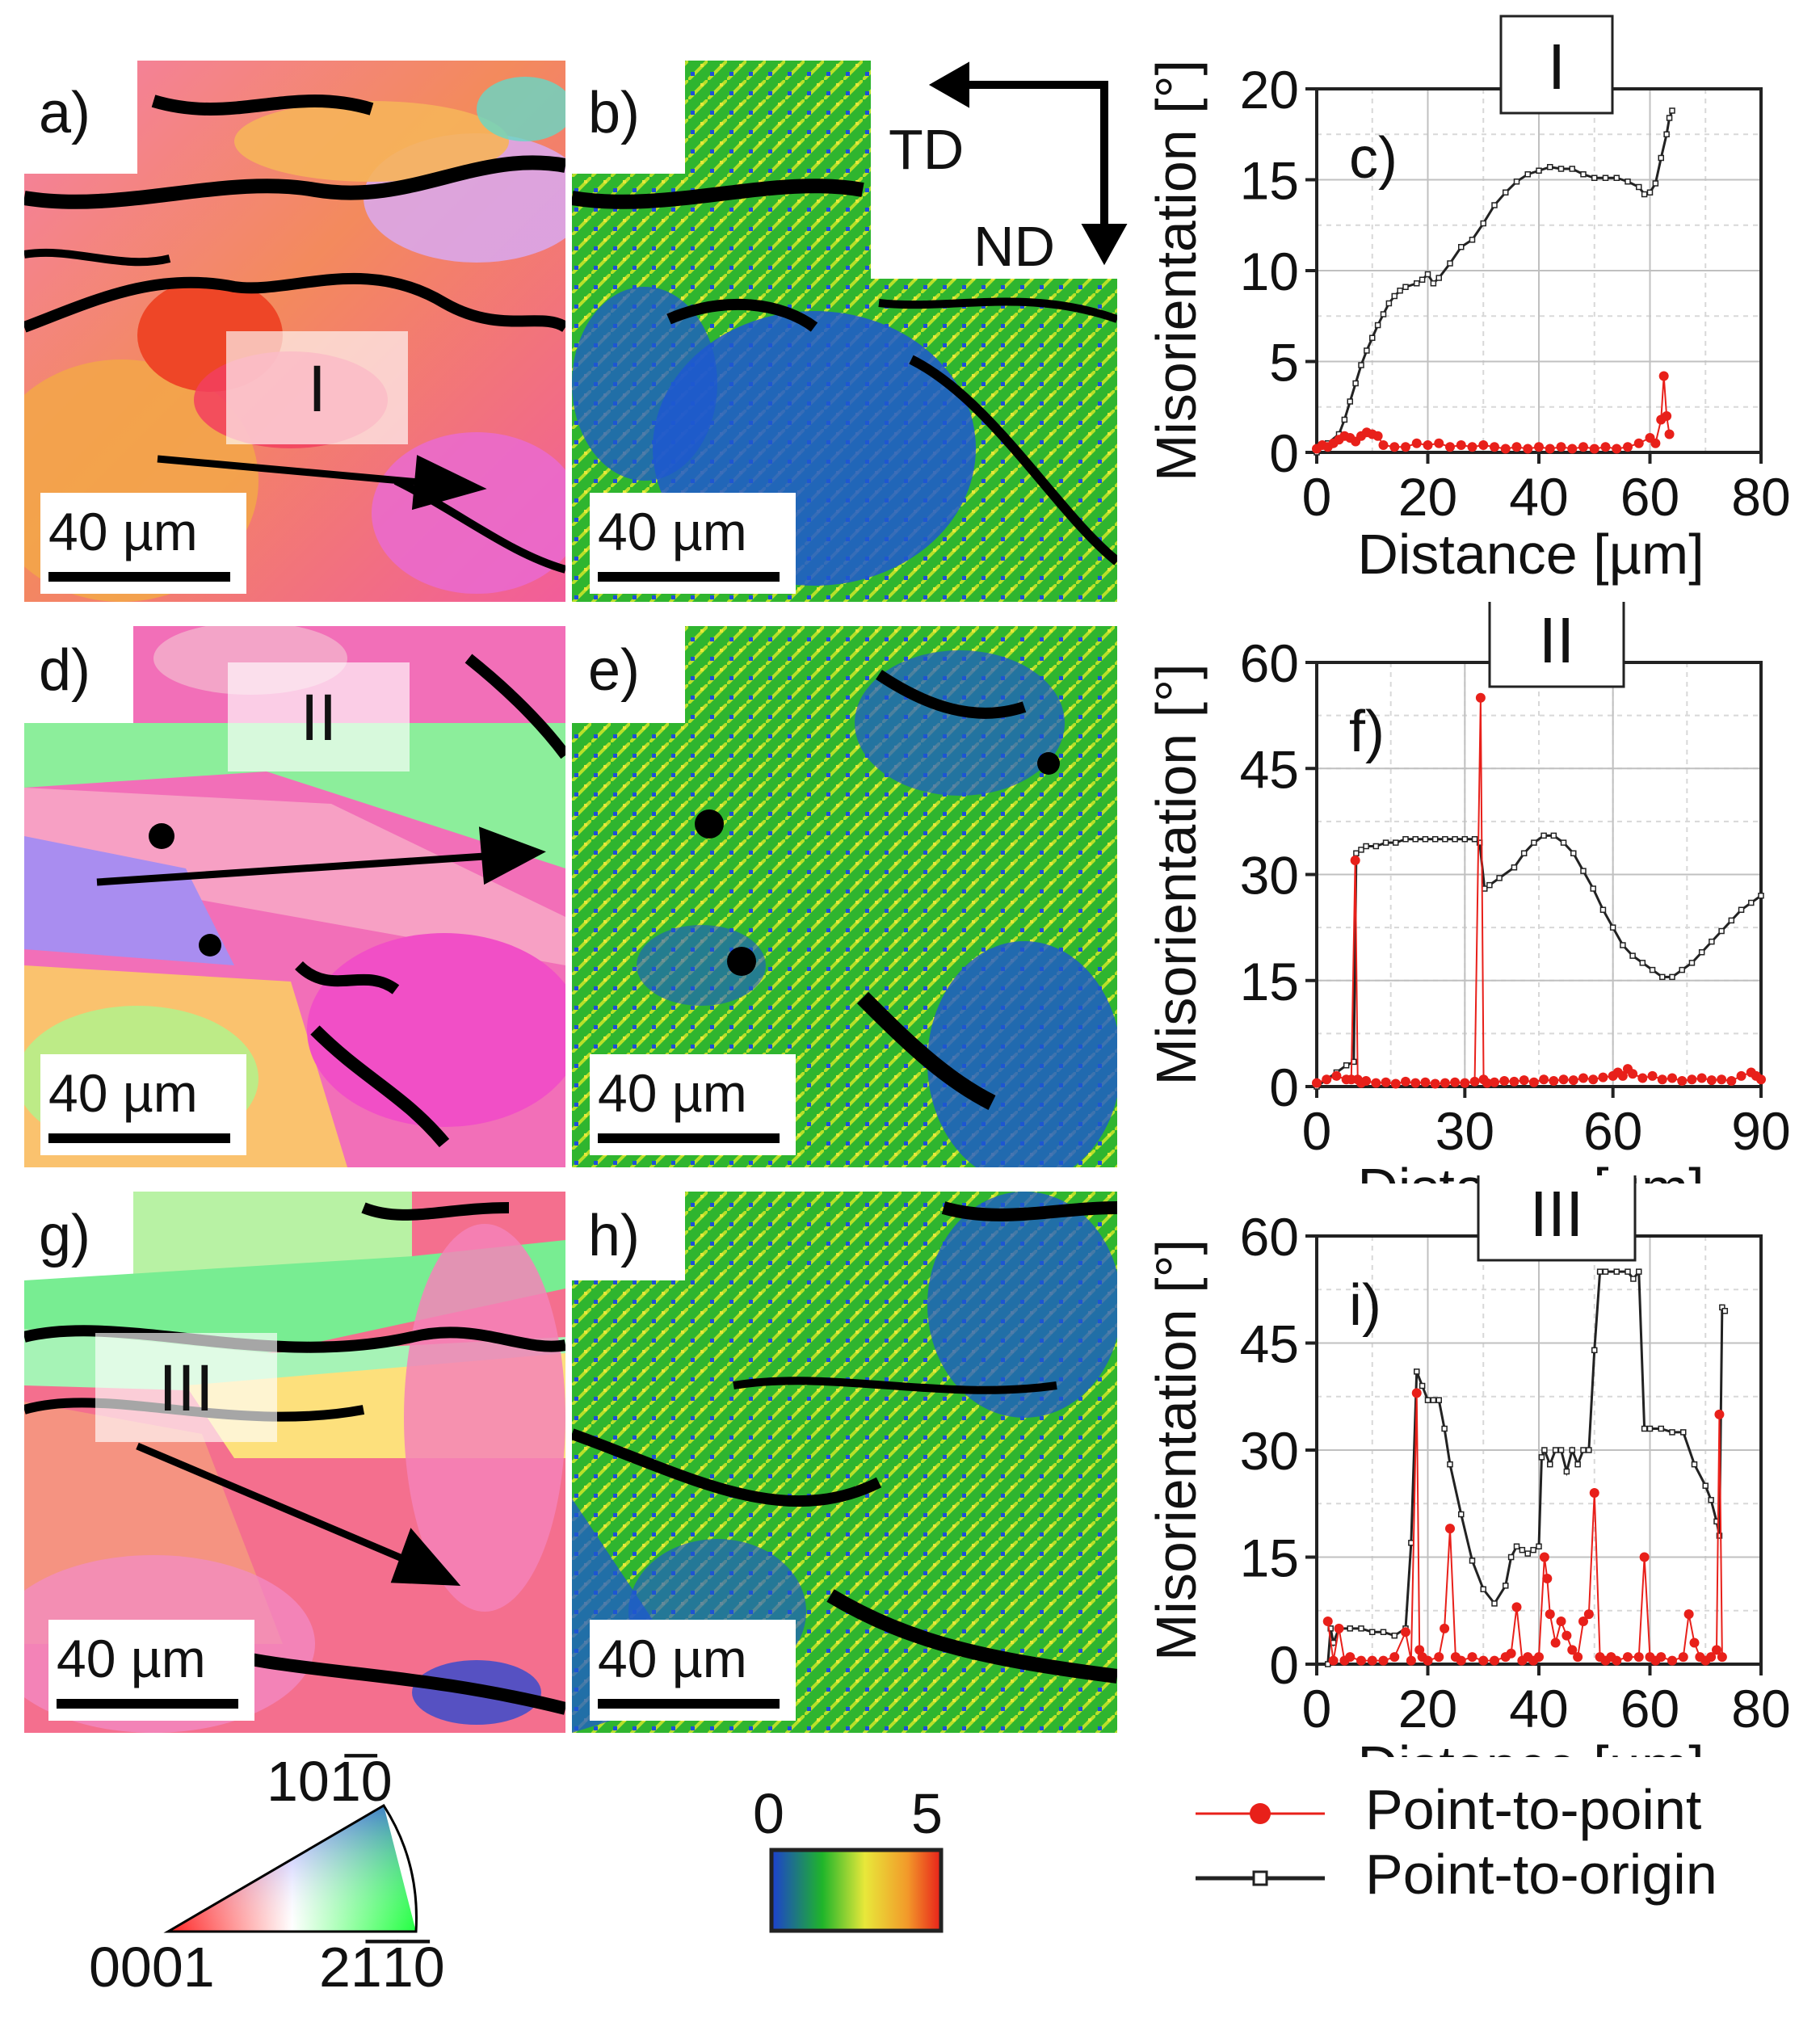 This screenshot has width=1820, height=2018. What do you see at coordinates (614, 113) in the screenshot?
I see `panel-label-b: b)` at bounding box center [614, 113].